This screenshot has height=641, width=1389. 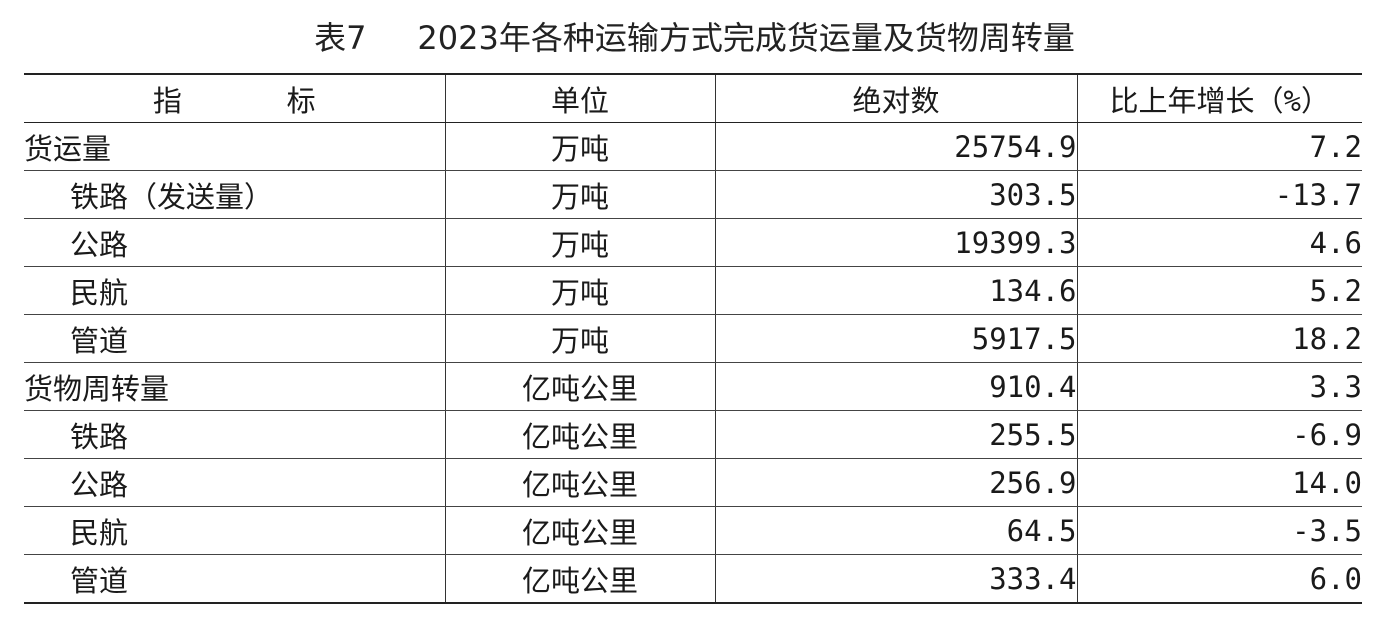 I want to click on table-row: 货物周转量 亿吨公里 910.4 3.3, so click(x=693, y=386).